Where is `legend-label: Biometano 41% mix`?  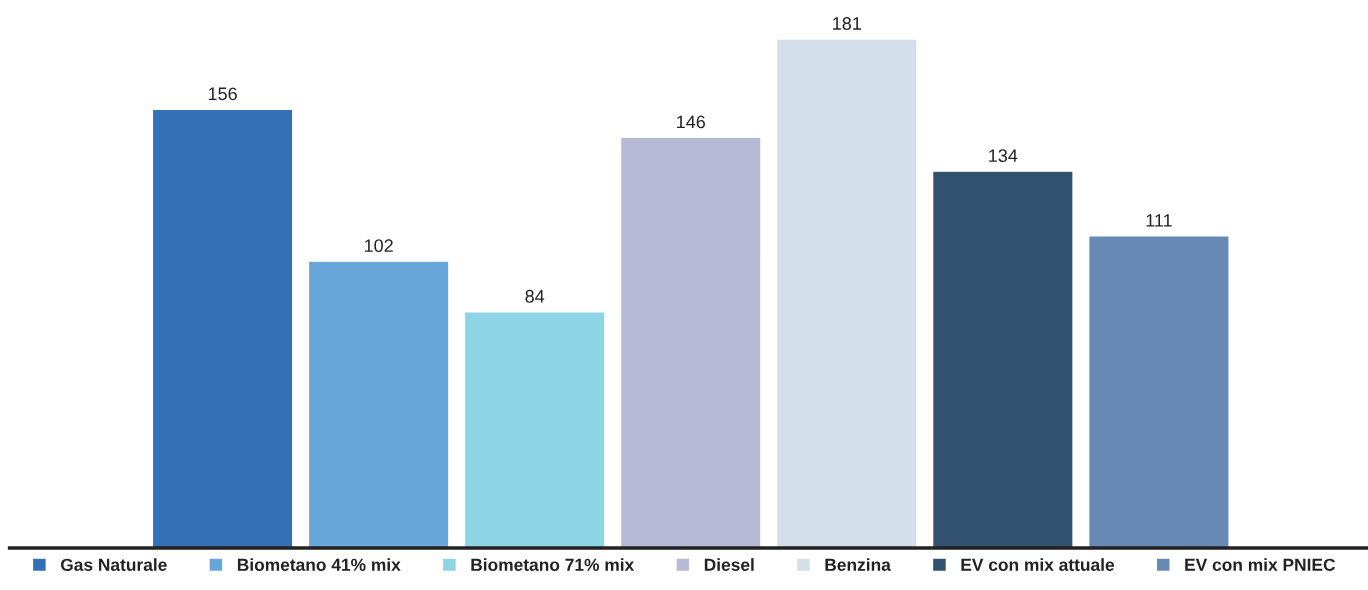
legend-label: Biometano 41% mix is located at coordinates (319, 564).